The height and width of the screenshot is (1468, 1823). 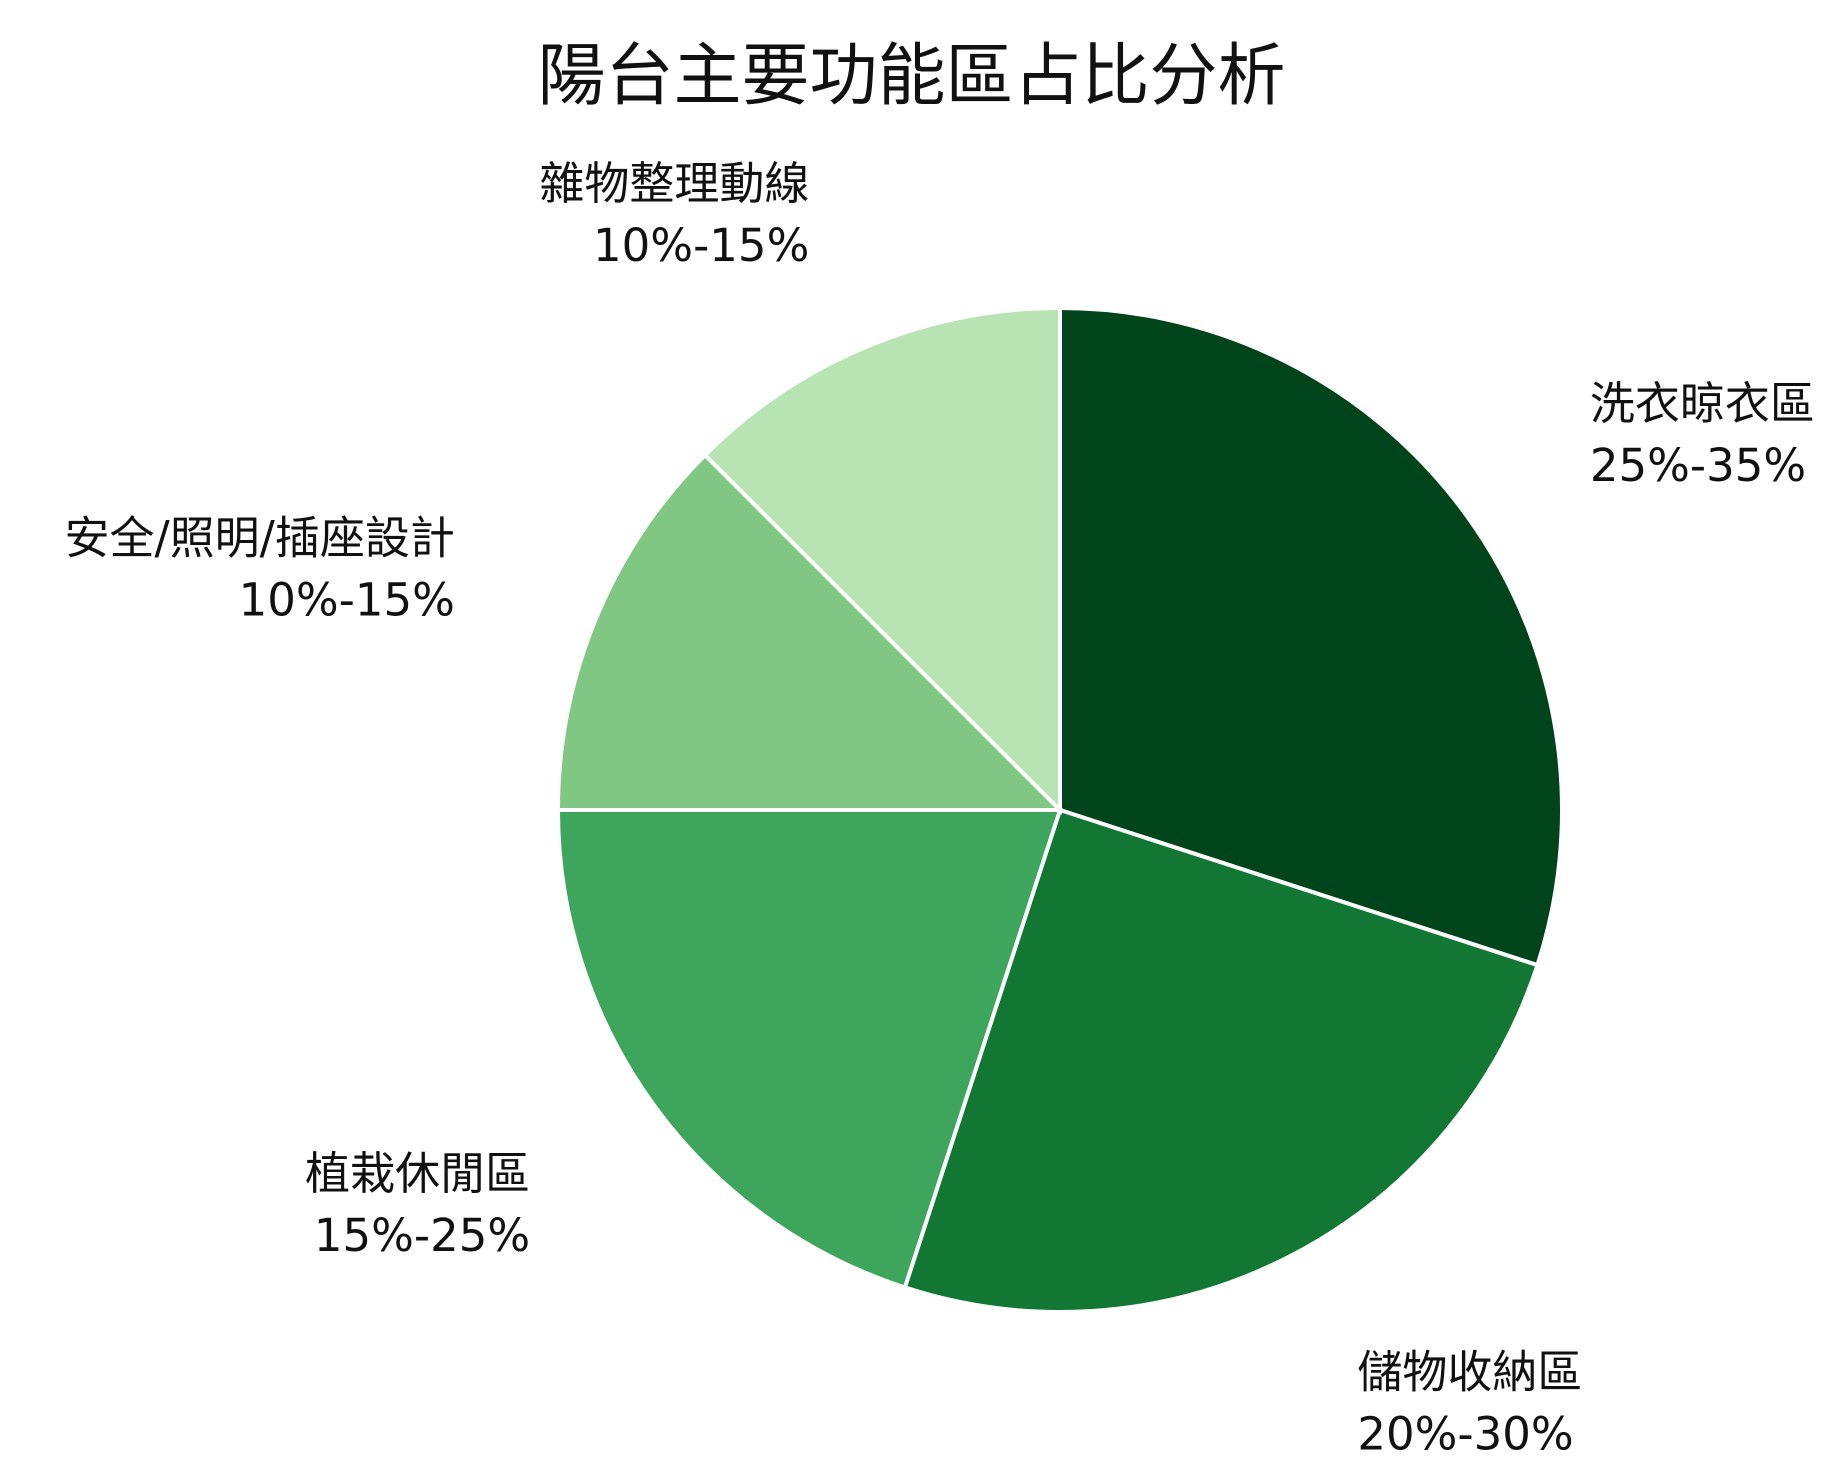 I want to click on slice-label-2: 植栽休閒區, so click(x=417, y=1173).